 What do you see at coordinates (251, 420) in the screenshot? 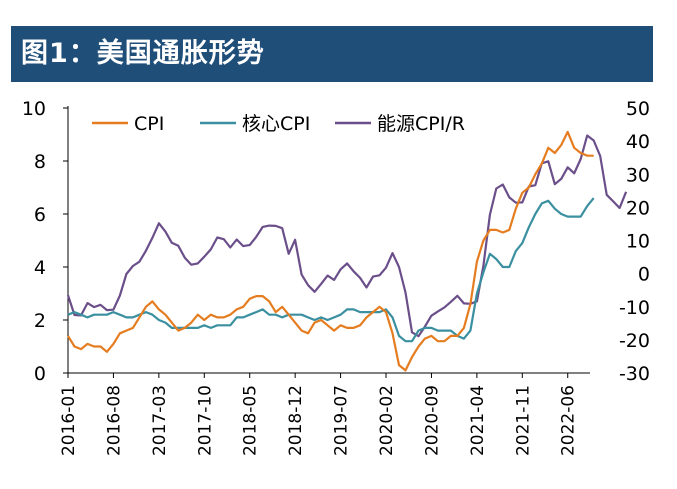
I see `x-tick-label: 2018-05` at bounding box center [251, 420].